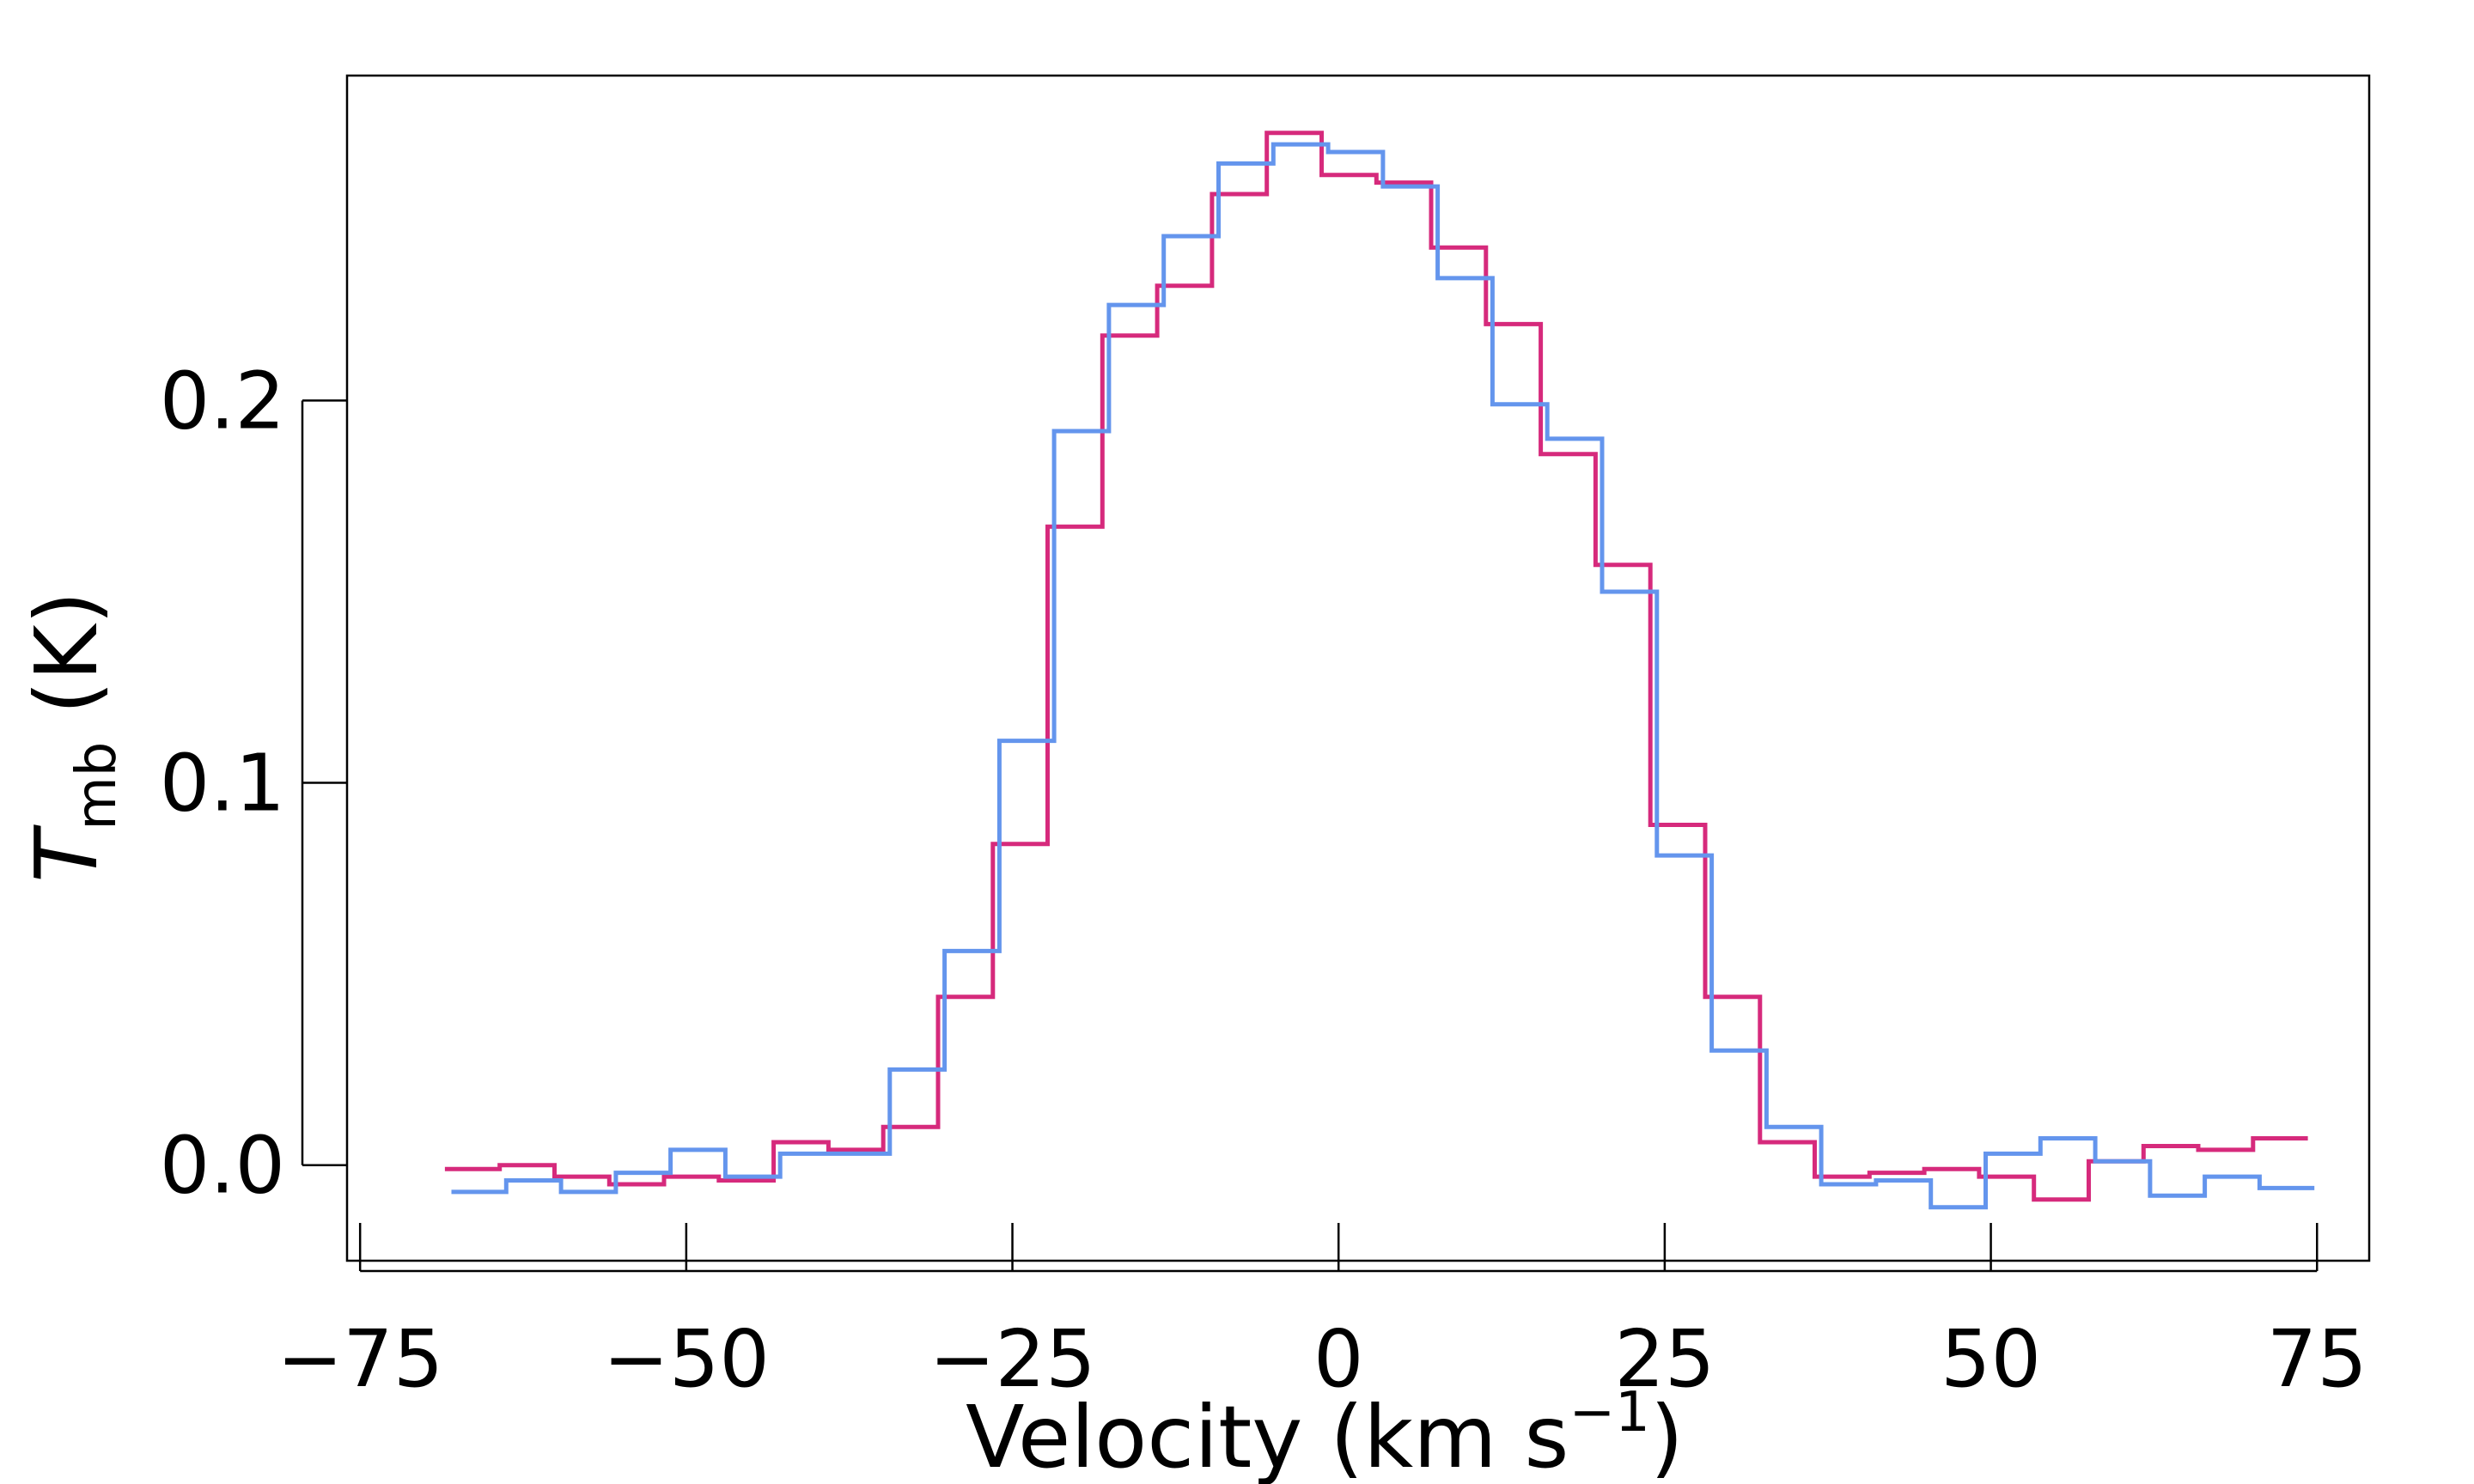 This screenshot has width=2474, height=1484. What do you see at coordinates (222, 1166) in the screenshot?
I see `y-tick-label: 0.0` at bounding box center [222, 1166].